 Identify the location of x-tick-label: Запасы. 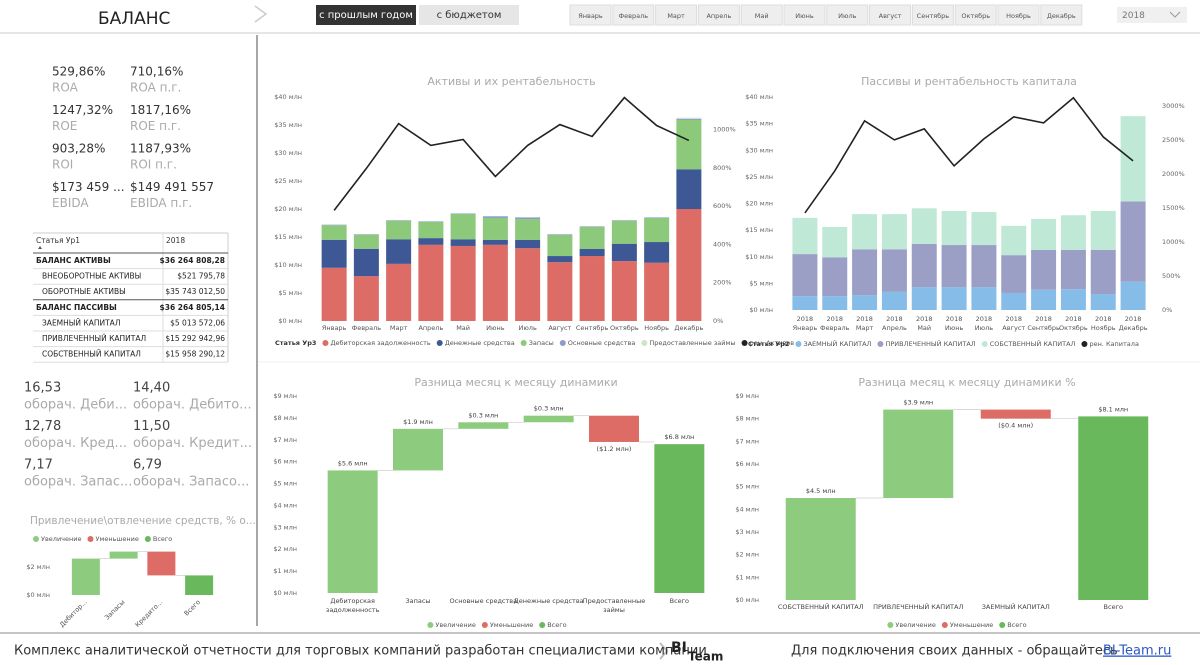
(417, 601).